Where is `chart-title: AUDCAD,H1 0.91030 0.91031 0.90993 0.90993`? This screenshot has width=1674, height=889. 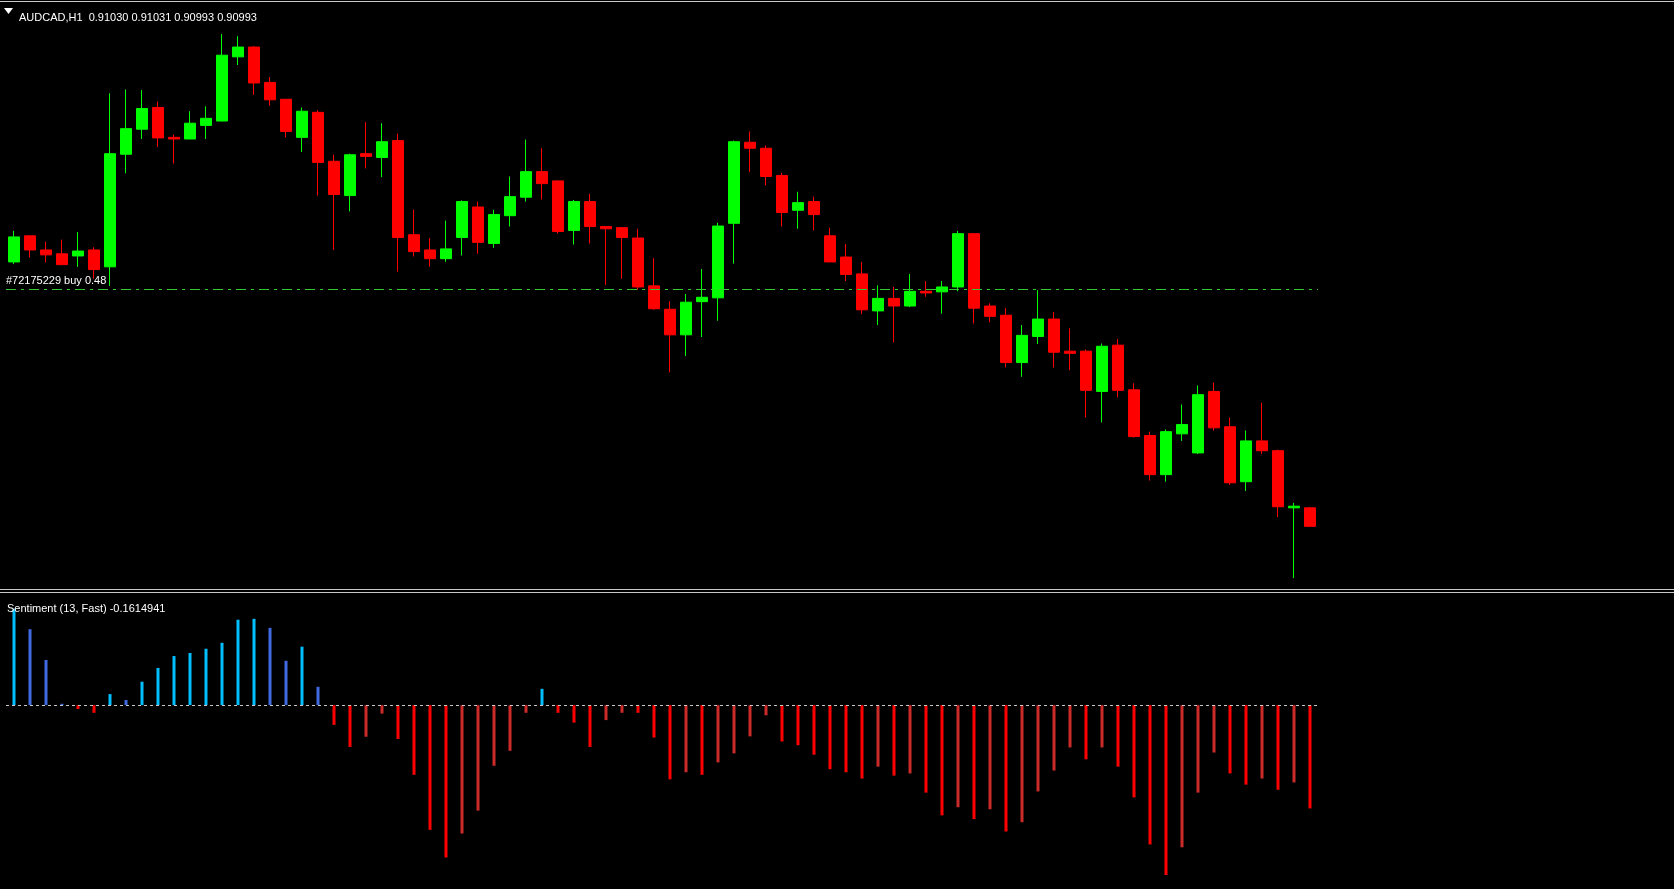 chart-title: AUDCAD,H1 0.91030 0.91031 0.90993 0.90993 is located at coordinates (138, 16).